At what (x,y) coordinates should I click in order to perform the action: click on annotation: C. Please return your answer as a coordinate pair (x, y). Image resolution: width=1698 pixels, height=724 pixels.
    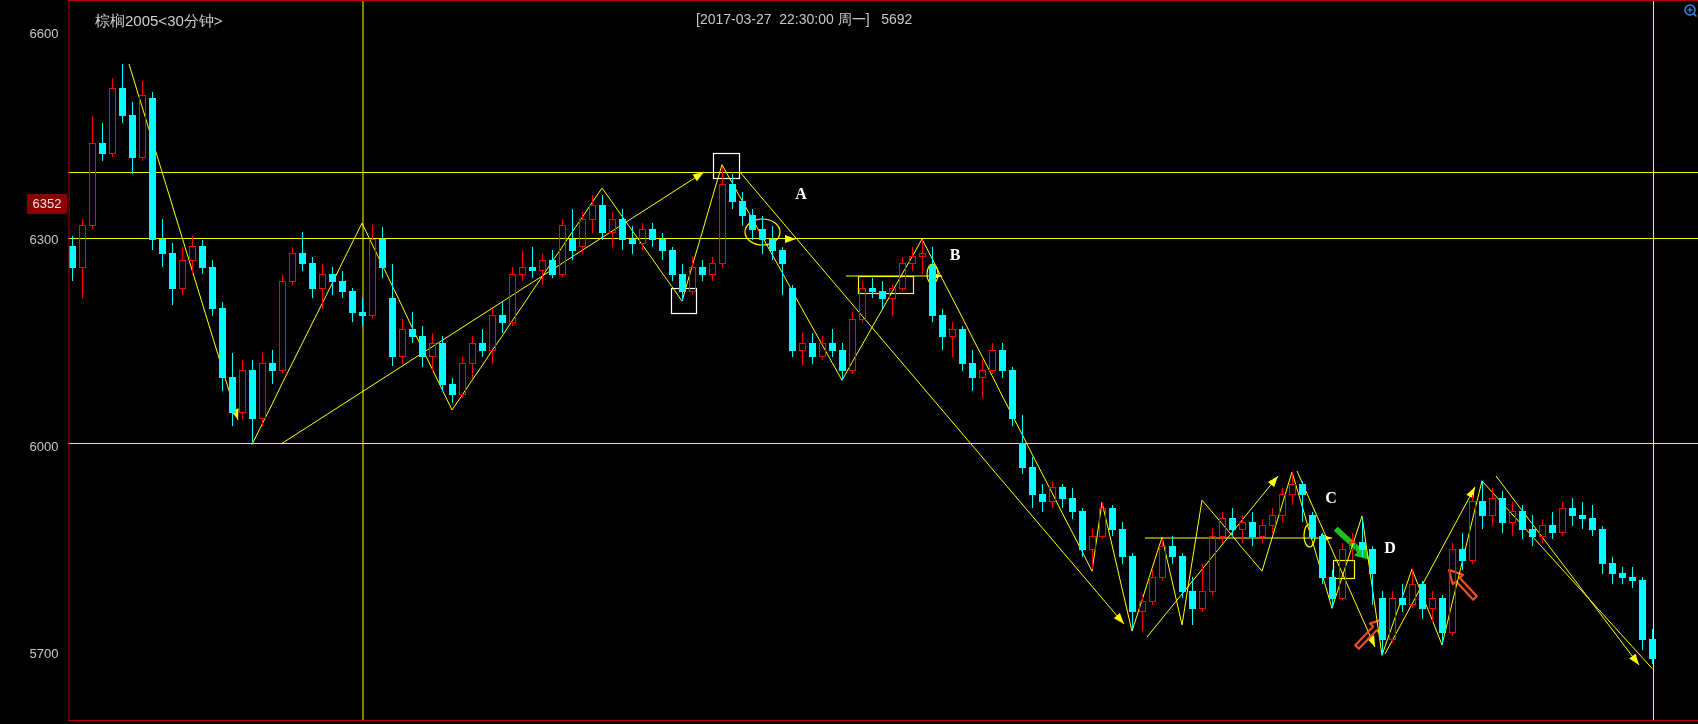
    Looking at the image, I should click on (1331, 497).